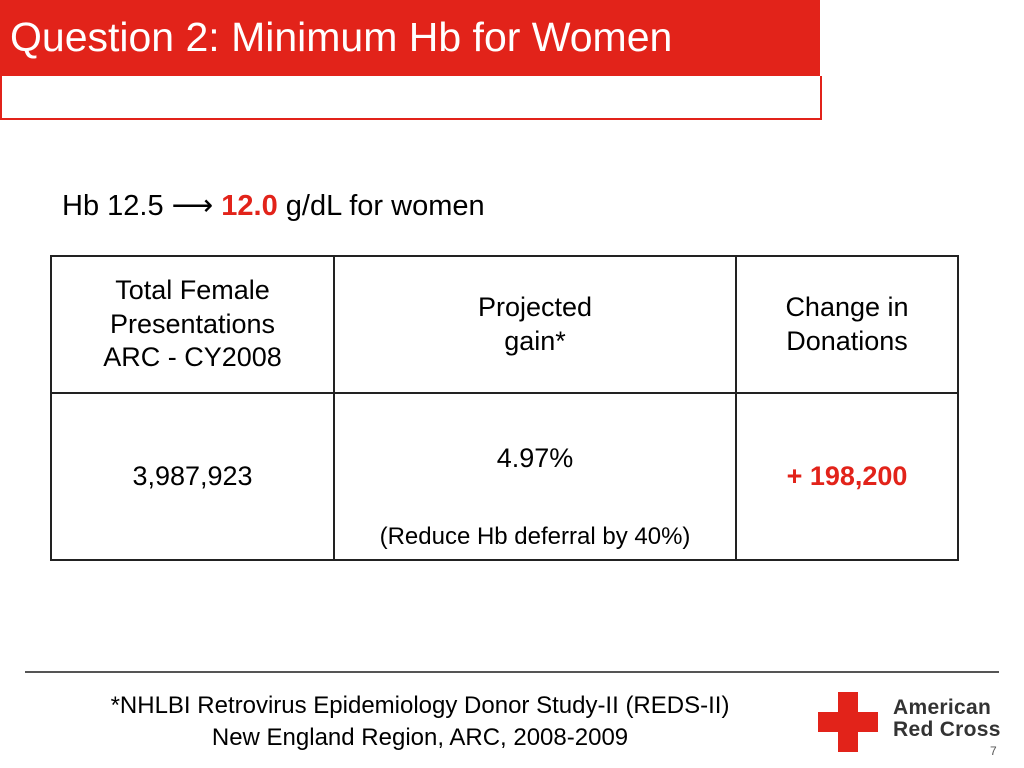 The image size is (1024, 768). I want to click on slide-title: Question 2: Minimum Hb for Women, so click(341, 37).